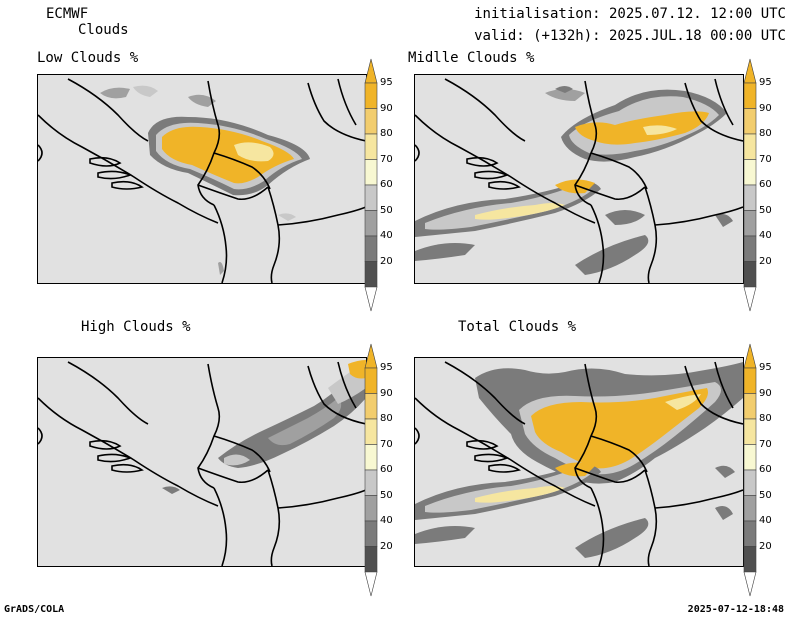  Describe the element at coordinates (630, 36) in the screenshot. I see `valid-time: valid: (+132h): 2025.JUL.18 00:00 UTC` at that location.